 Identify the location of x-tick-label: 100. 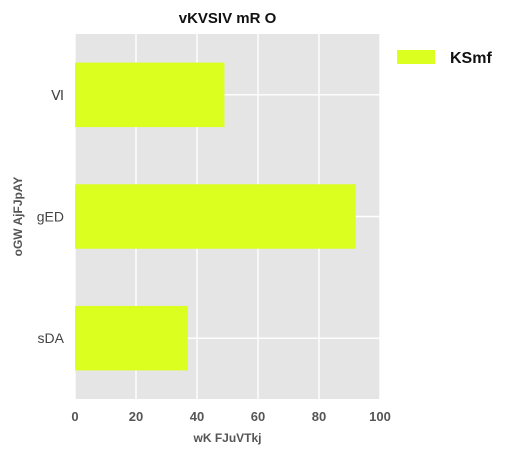
(380, 416).